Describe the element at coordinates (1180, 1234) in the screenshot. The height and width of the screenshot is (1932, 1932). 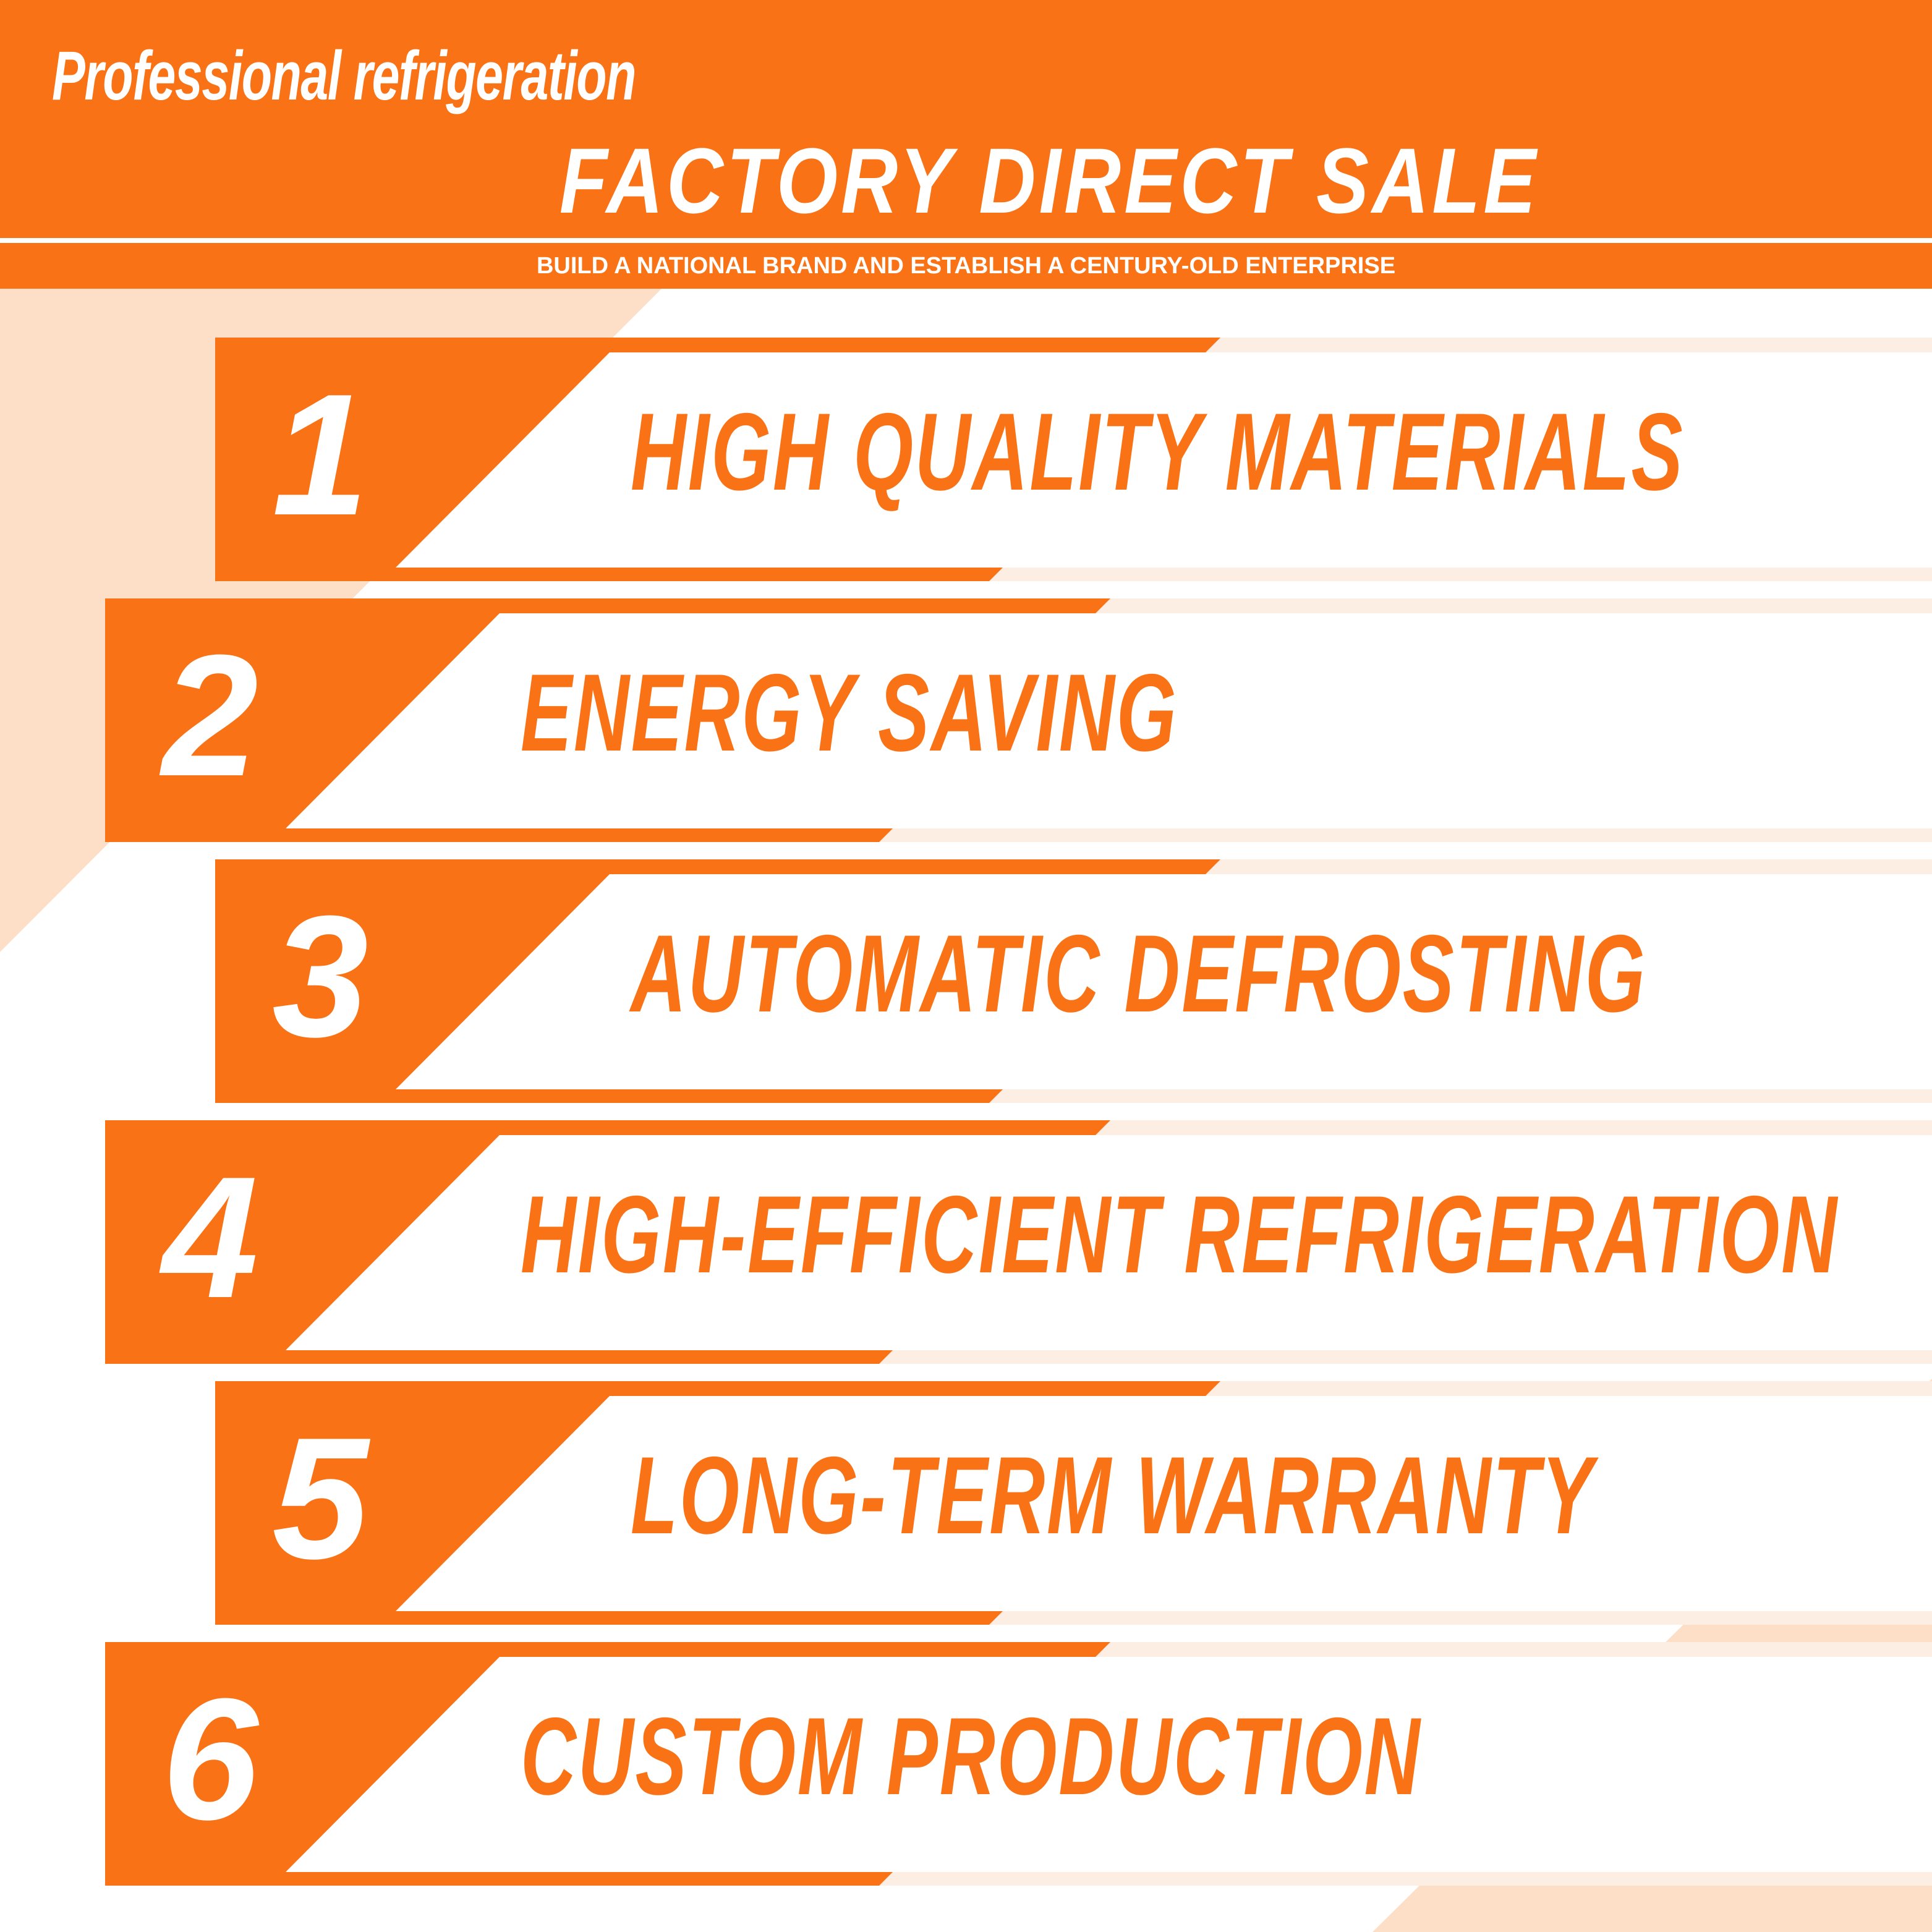
I see `feature-label: HIGH-EFFICIENT REFRIGERATION` at that location.